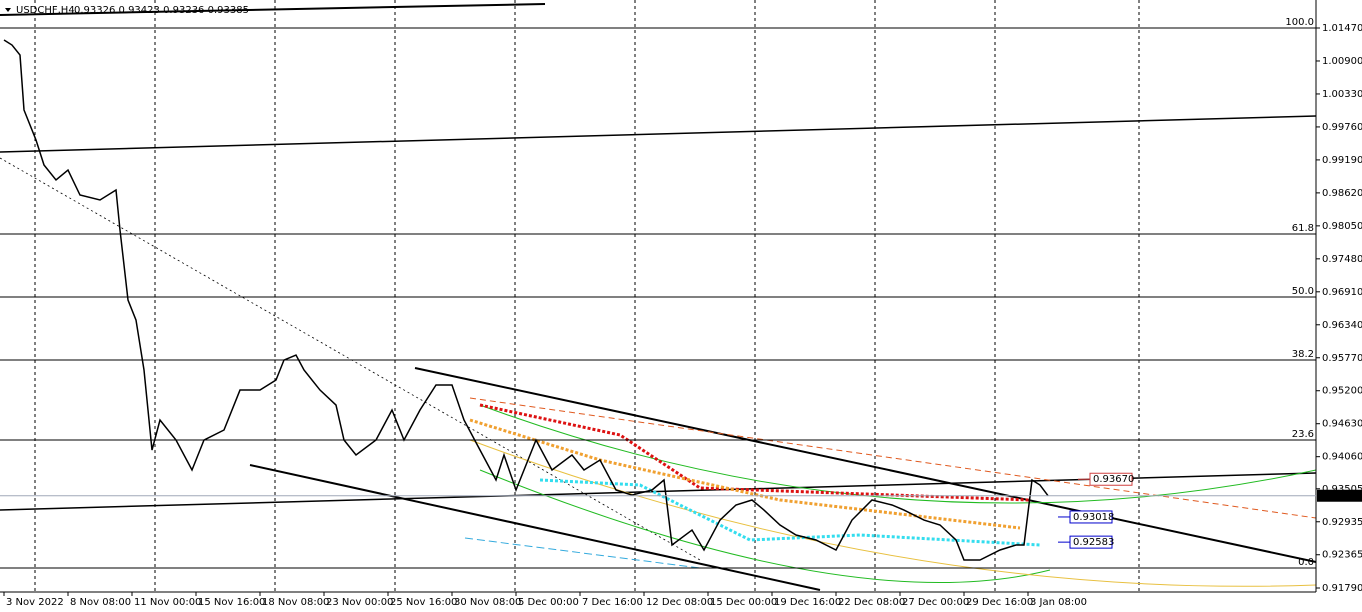 The width and height of the screenshot is (1362, 612). Describe the element at coordinates (295, 602) in the screenshot. I see `x-tick-label: 18 Nov 08:00` at that location.